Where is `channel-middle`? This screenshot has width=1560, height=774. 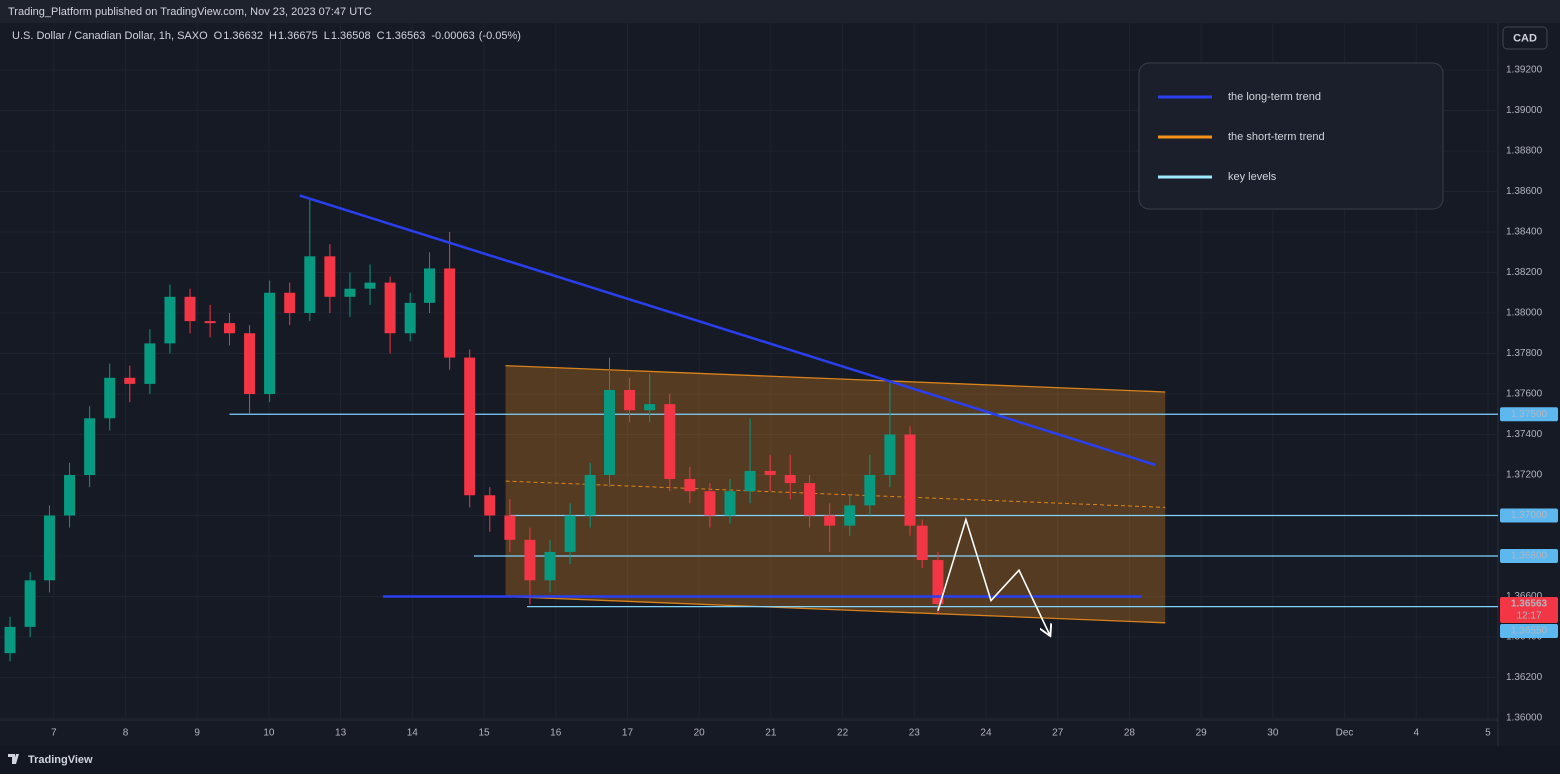 channel-middle is located at coordinates (835, 494).